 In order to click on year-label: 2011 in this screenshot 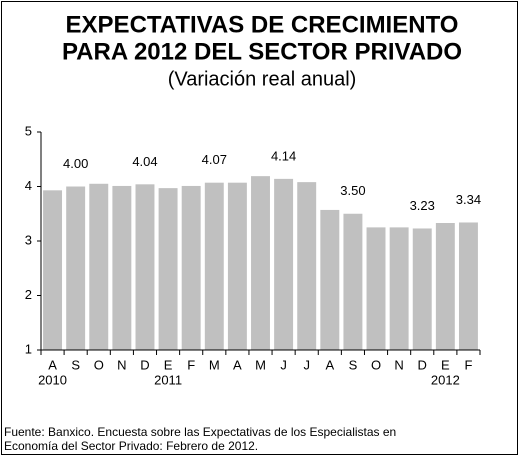, I will do `click(168, 379)`.